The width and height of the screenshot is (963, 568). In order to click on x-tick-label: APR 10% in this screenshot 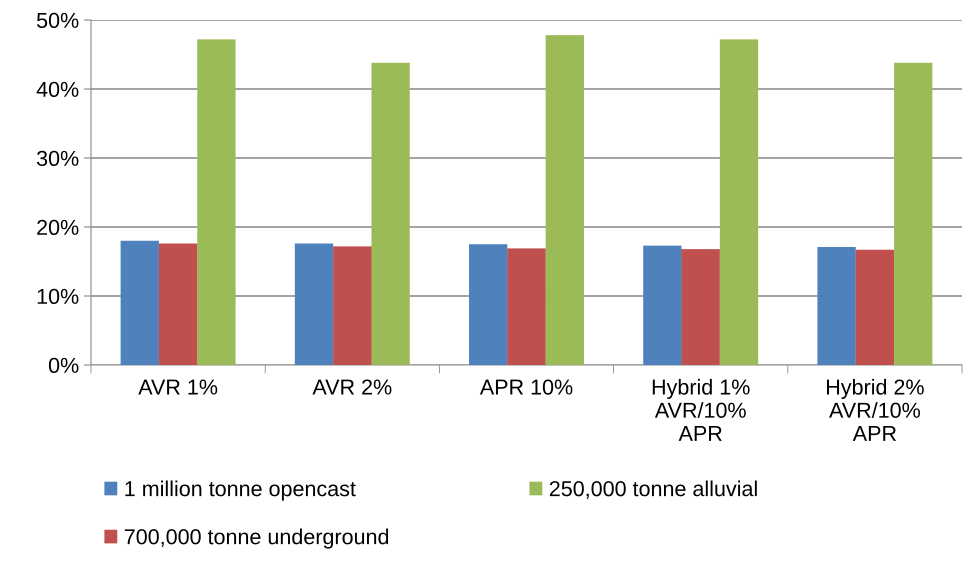, I will do `click(526, 387)`.